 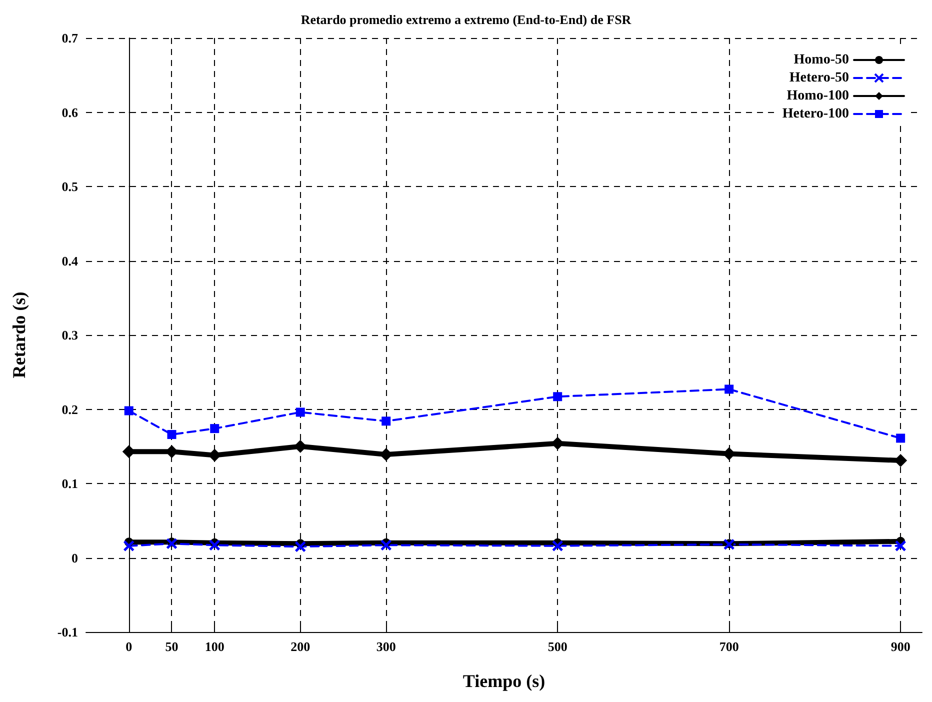 I want to click on x-tick-label: 900, so click(x=900, y=646).